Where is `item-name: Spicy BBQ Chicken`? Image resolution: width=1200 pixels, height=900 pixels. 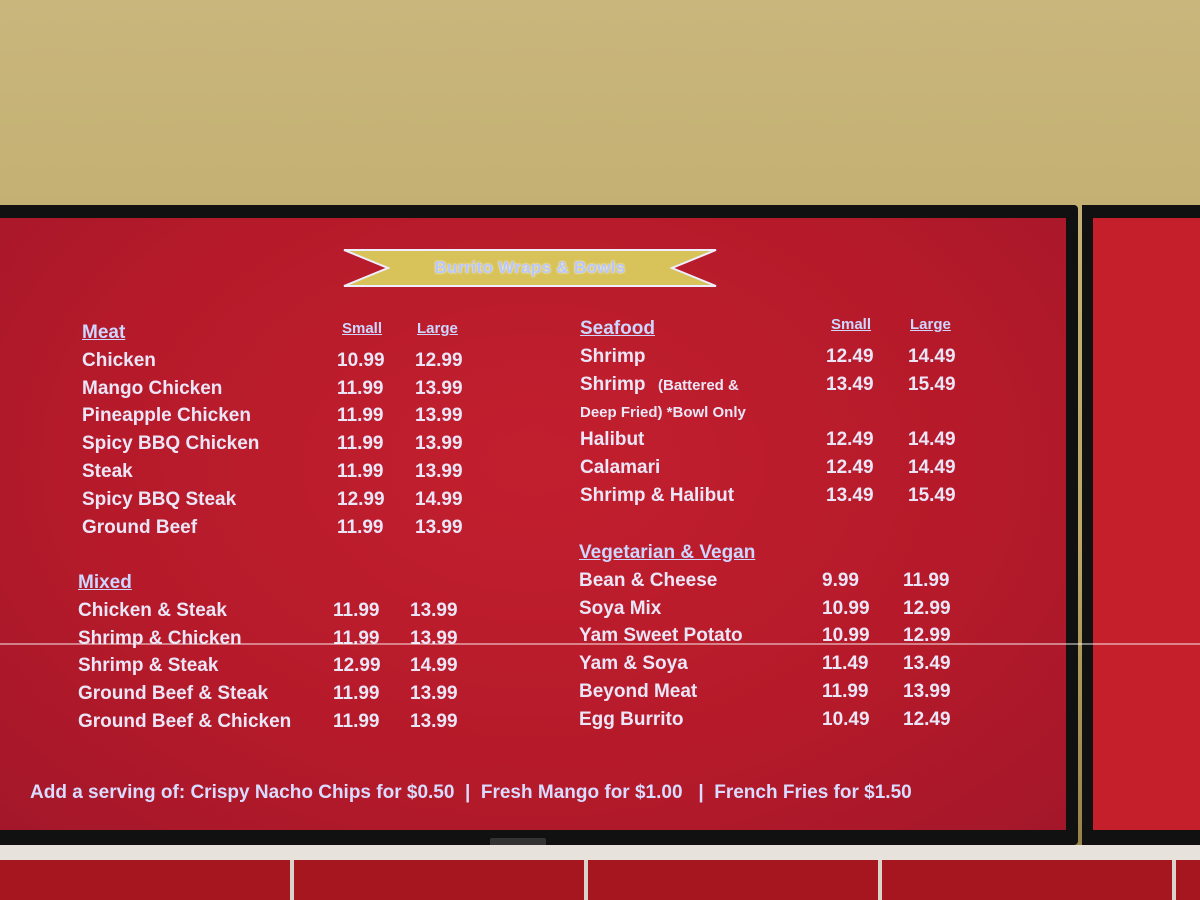 item-name: Spicy BBQ Chicken is located at coordinates (171, 444).